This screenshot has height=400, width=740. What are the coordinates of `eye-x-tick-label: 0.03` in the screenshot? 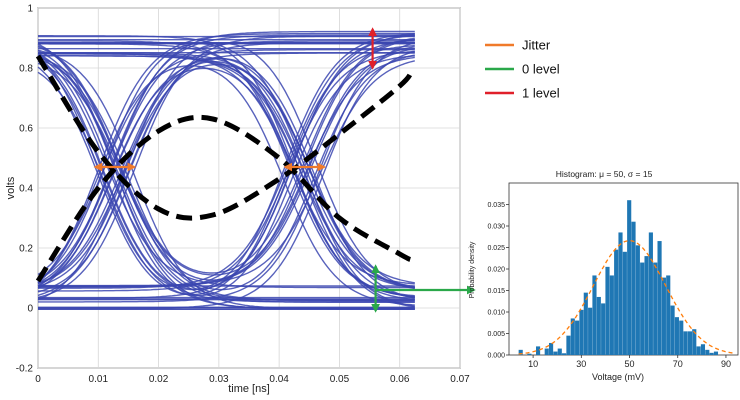 It's located at (219, 379).